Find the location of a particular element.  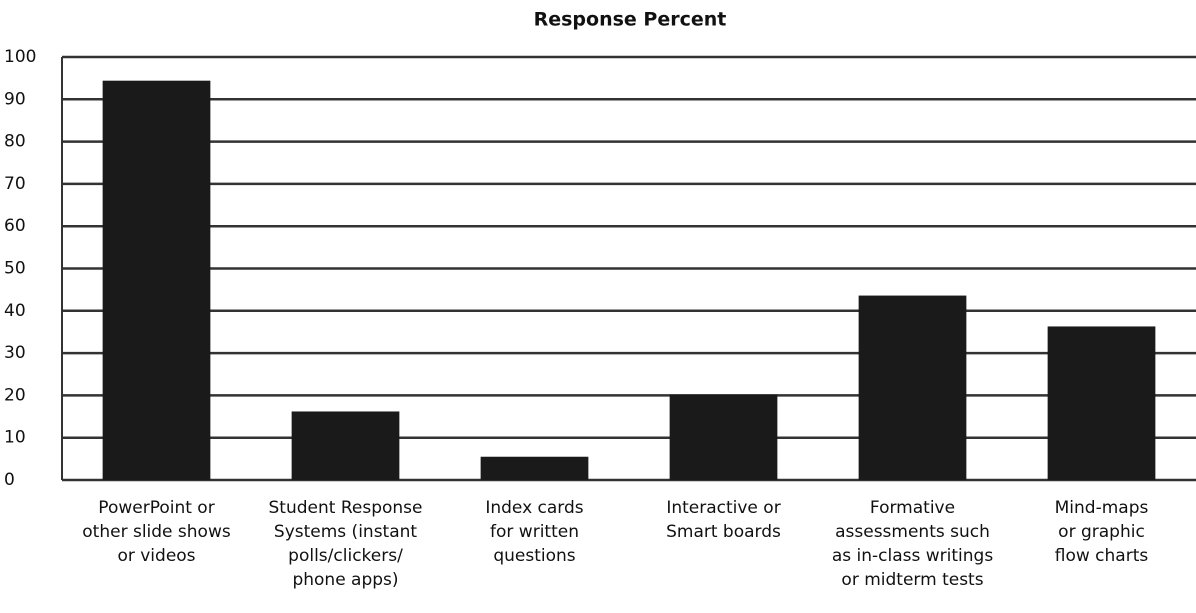

y-tick-label: 100 is located at coordinates (20, 57).